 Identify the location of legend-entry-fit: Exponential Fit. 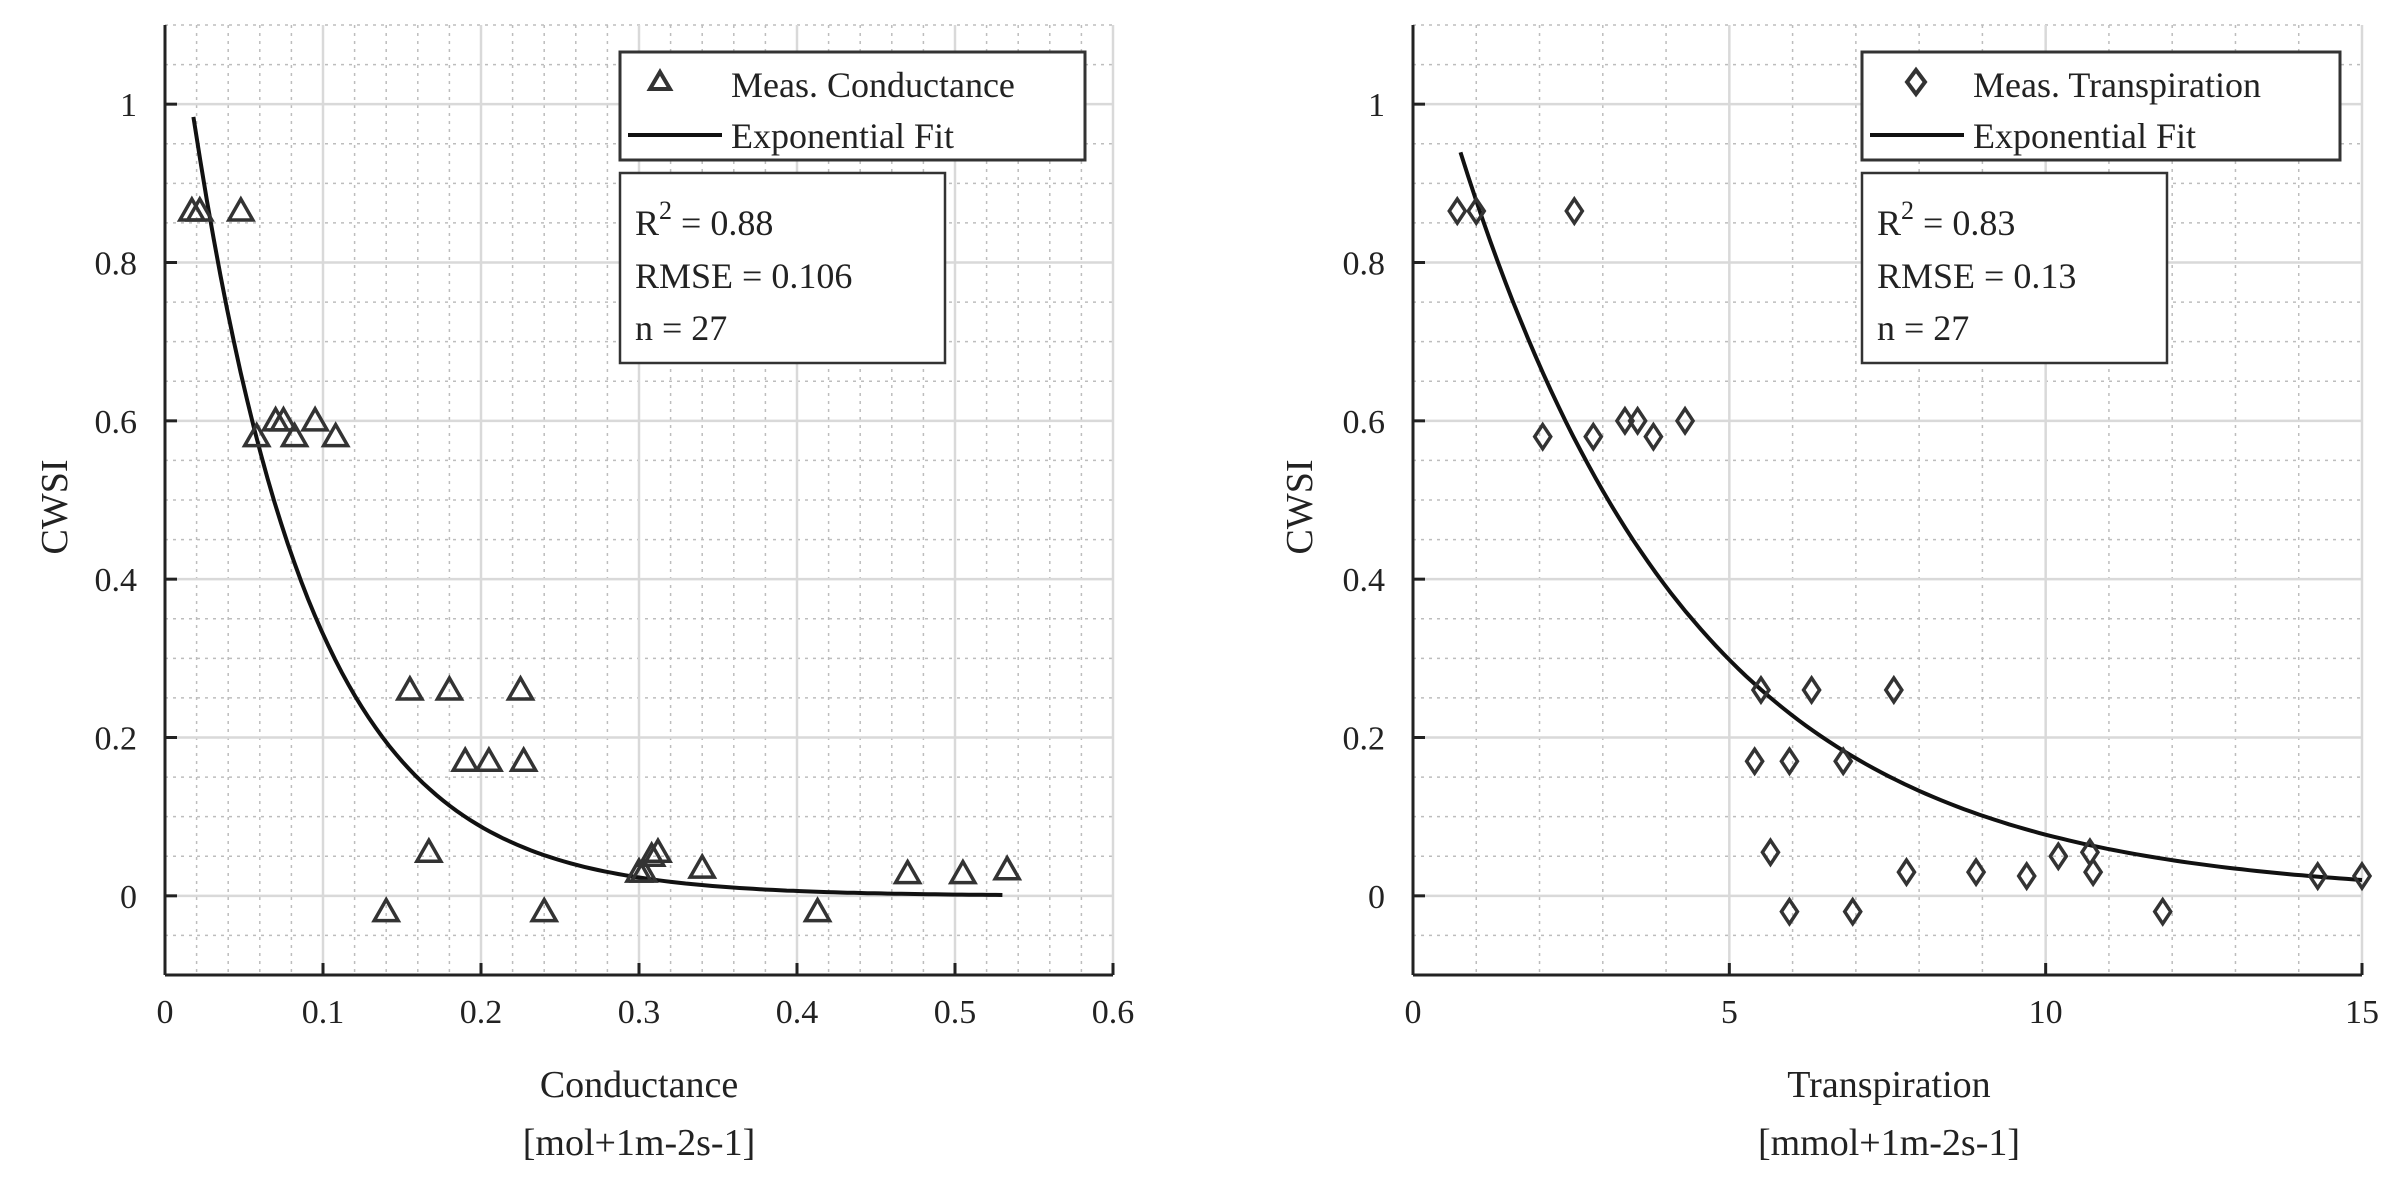
(842, 136).